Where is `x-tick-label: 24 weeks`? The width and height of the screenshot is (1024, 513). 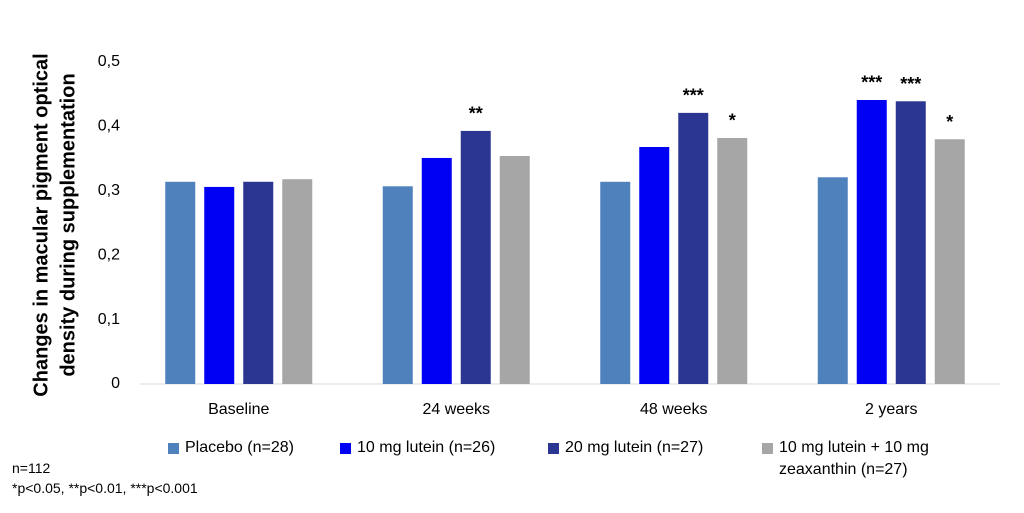
x-tick-label: 24 weeks is located at coordinates (456, 409).